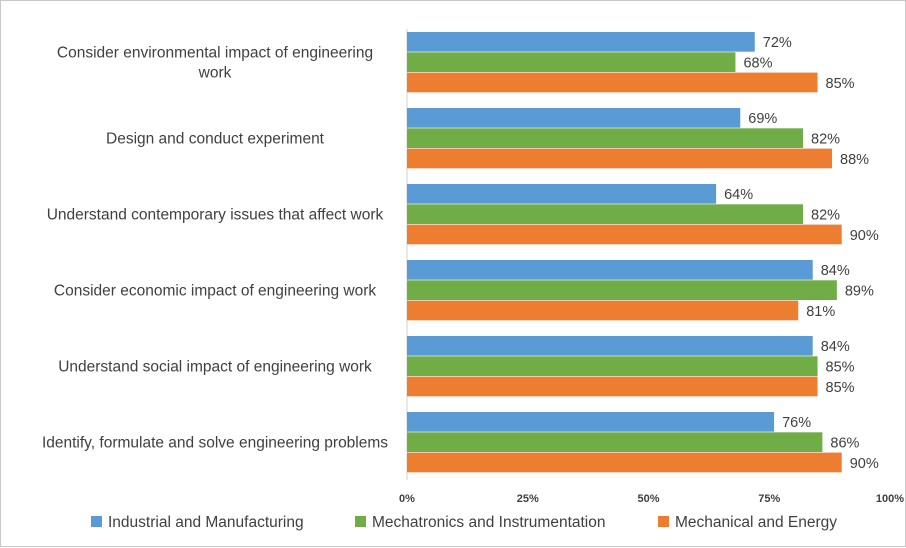  Describe the element at coordinates (777, 43) in the screenshot. I see `data-label: 72%` at that location.